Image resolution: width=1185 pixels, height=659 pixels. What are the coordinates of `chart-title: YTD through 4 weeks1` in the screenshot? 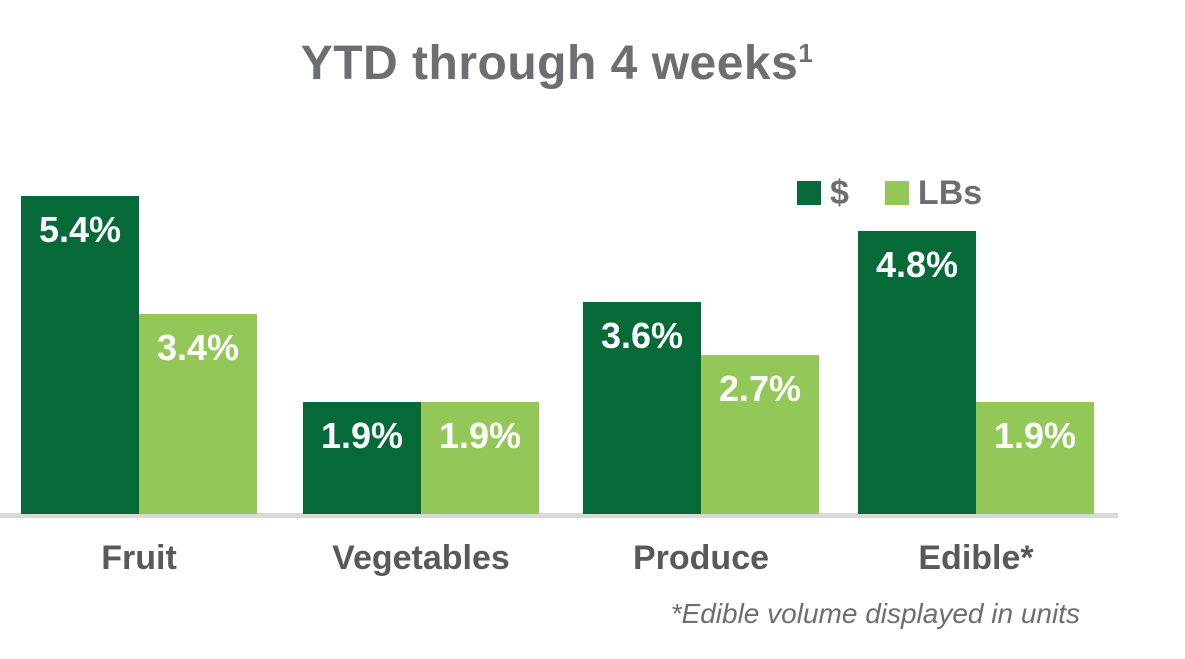 It's located at (557, 64).